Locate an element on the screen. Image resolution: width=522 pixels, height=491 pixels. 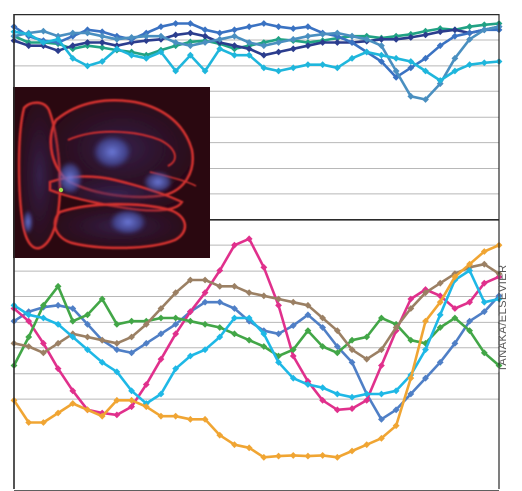
trace-series is located at coordinates (256, 56).